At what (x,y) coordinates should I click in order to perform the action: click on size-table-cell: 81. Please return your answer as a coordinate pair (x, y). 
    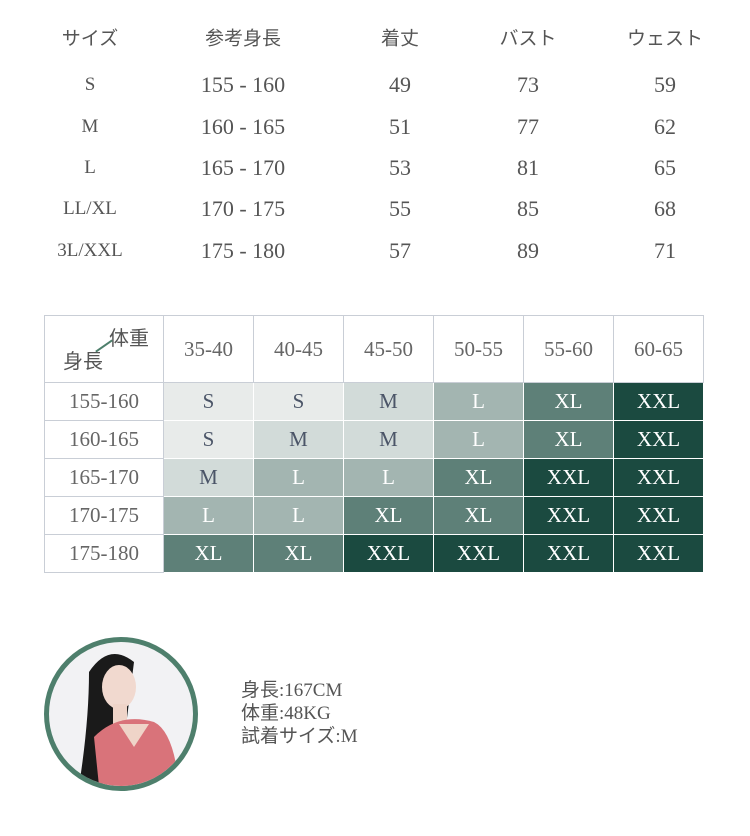
    Looking at the image, I should click on (528, 167).